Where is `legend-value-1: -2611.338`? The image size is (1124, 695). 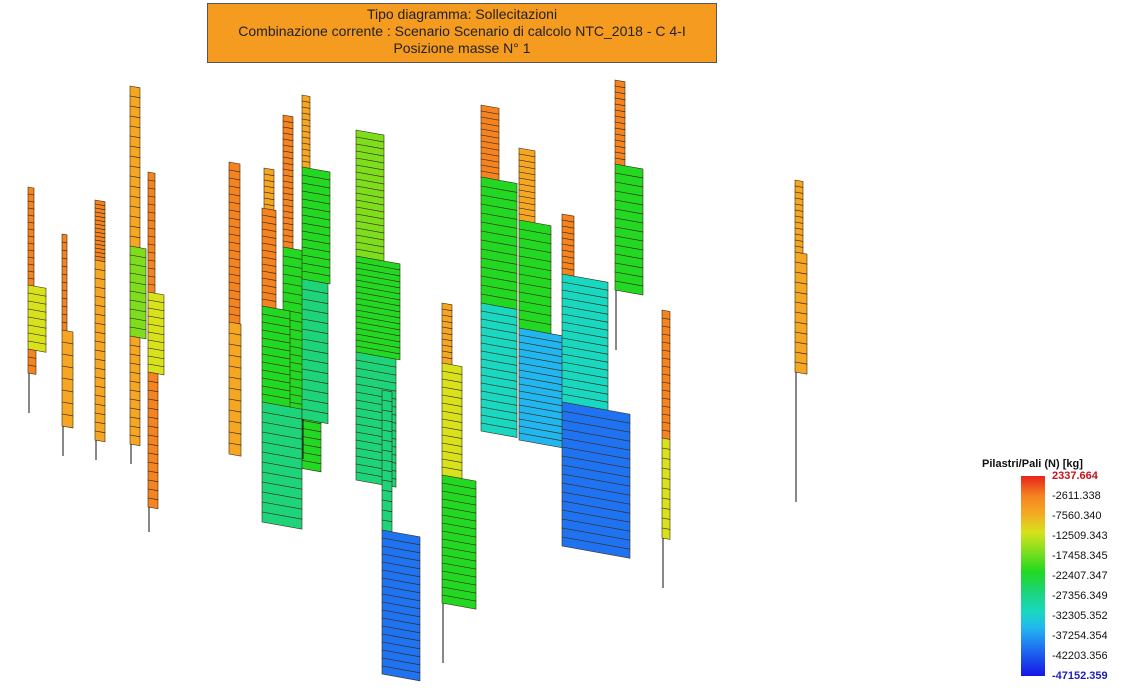 legend-value-1: -2611.338 is located at coordinates (1076, 496).